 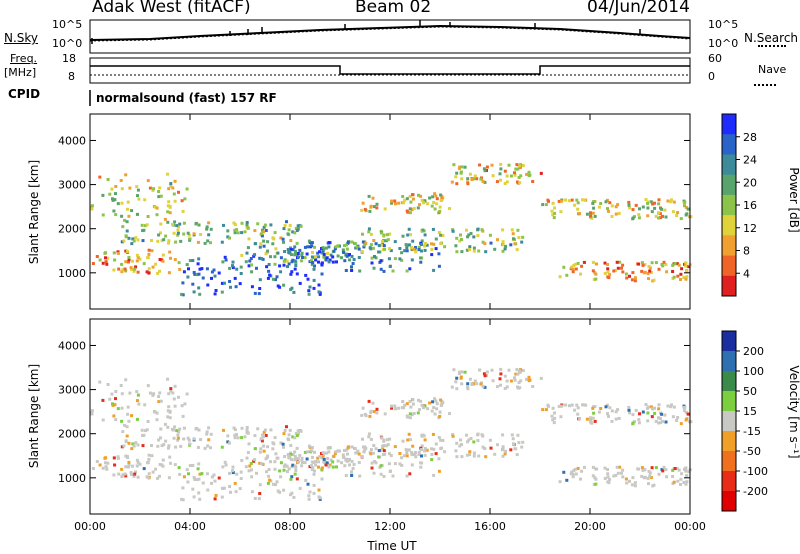 What do you see at coordinates (753, 371) in the screenshot?
I see `cbar-tick-label: 100` at bounding box center [753, 371].